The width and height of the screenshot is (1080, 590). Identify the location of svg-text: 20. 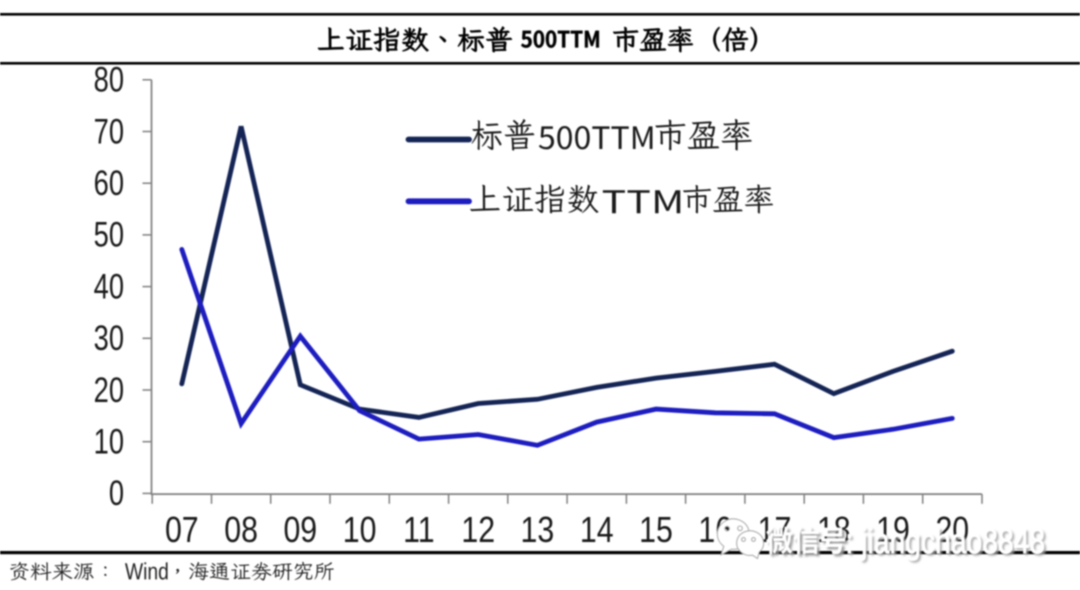
(109, 390).